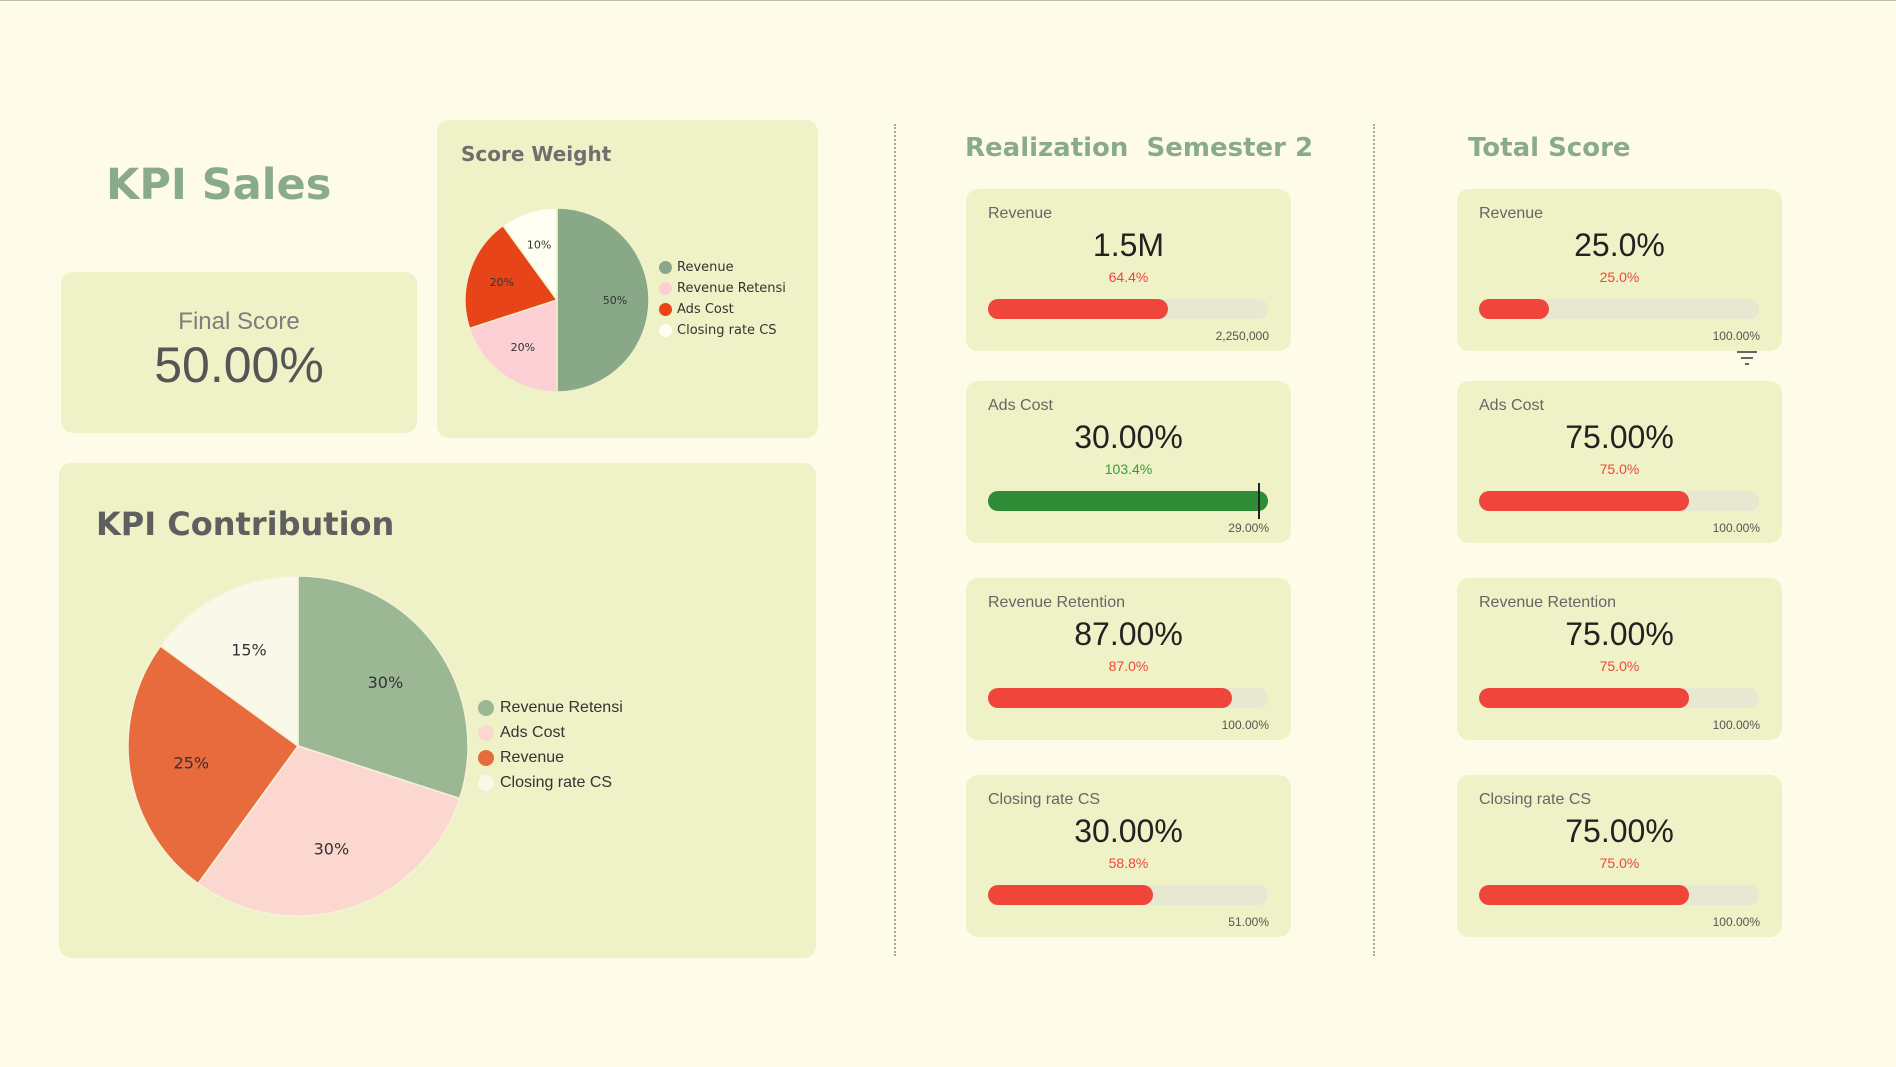  I want to click on final-score-card: Final Score 50.00%, so click(239, 352).